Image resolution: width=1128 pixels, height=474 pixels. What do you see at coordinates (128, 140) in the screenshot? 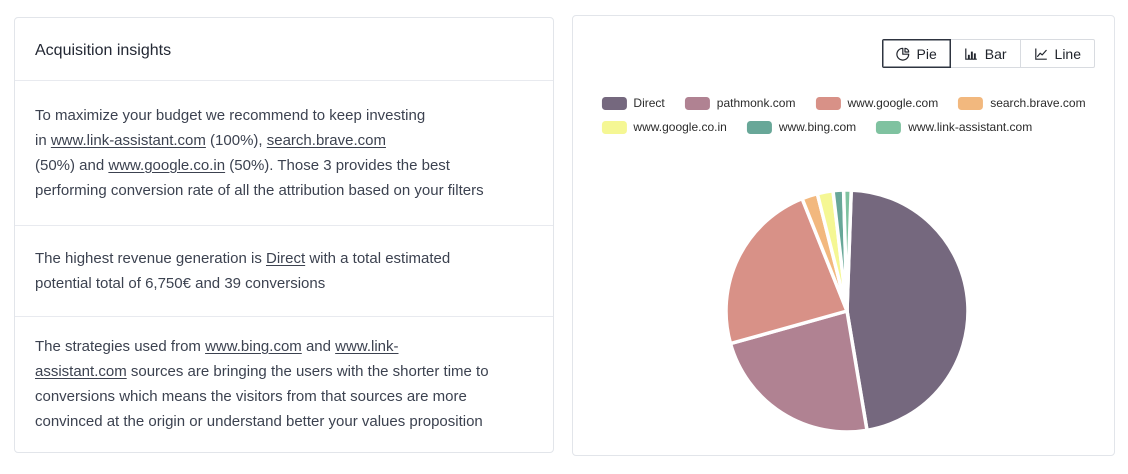
I see `insight-link: www.link-assistant.com` at bounding box center [128, 140].